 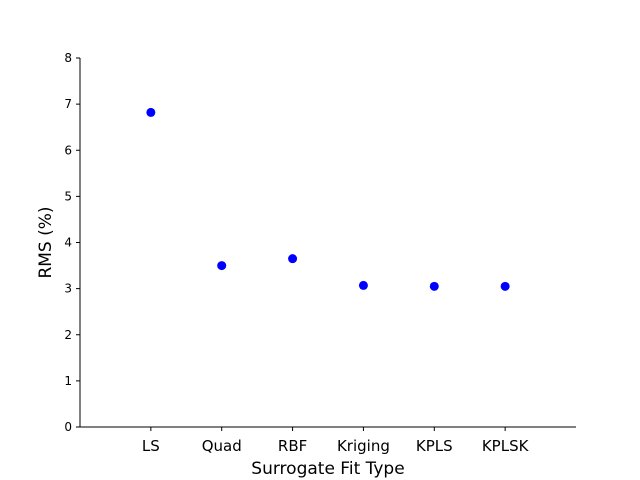 I want to click on data-point-kpls, so click(x=434, y=286).